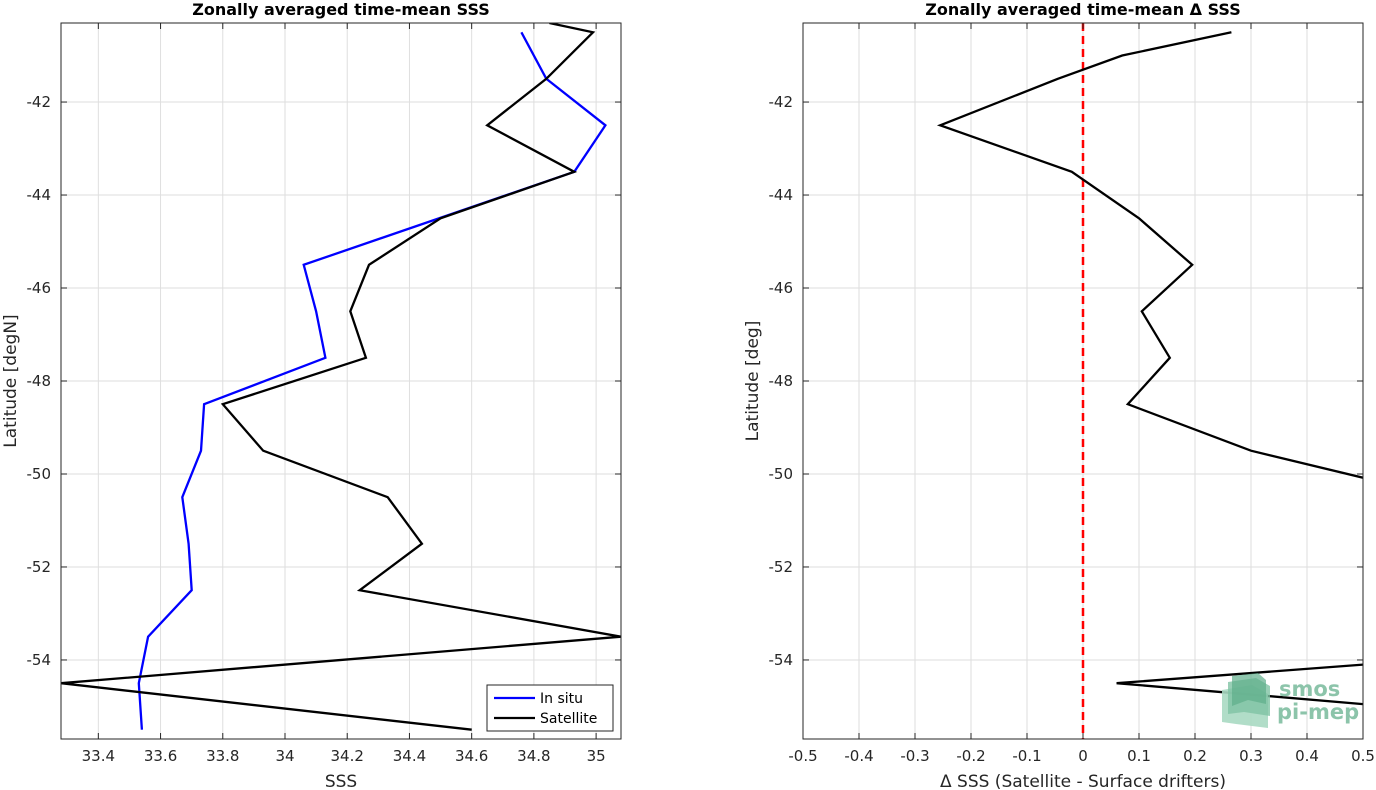 The width and height of the screenshot is (1376, 790). Describe the element at coordinates (1083, 756) in the screenshot. I see `x-tick-label: 0` at that location.